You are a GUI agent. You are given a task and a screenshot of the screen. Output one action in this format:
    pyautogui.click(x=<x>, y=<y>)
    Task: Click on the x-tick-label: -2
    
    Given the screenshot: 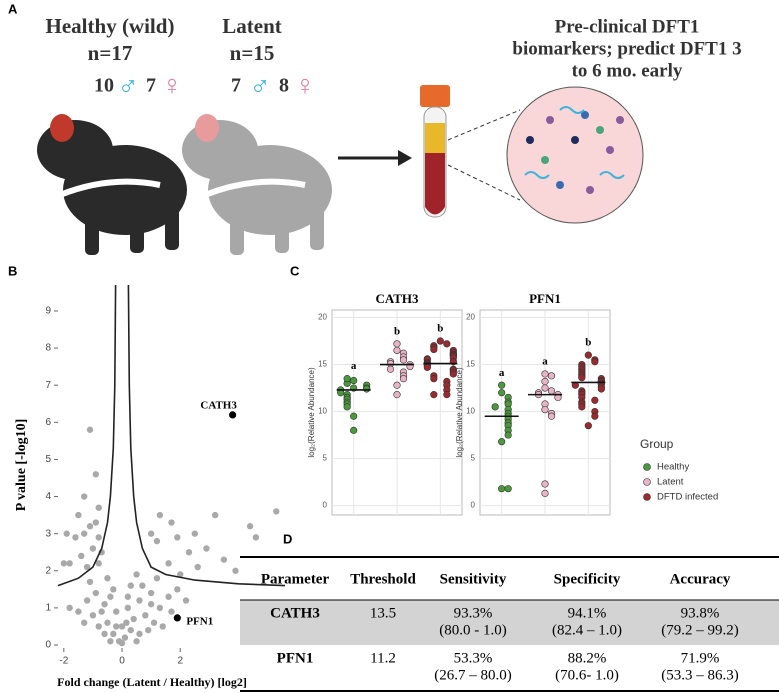 What is the action you would take?
    pyautogui.click(x=63, y=661)
    